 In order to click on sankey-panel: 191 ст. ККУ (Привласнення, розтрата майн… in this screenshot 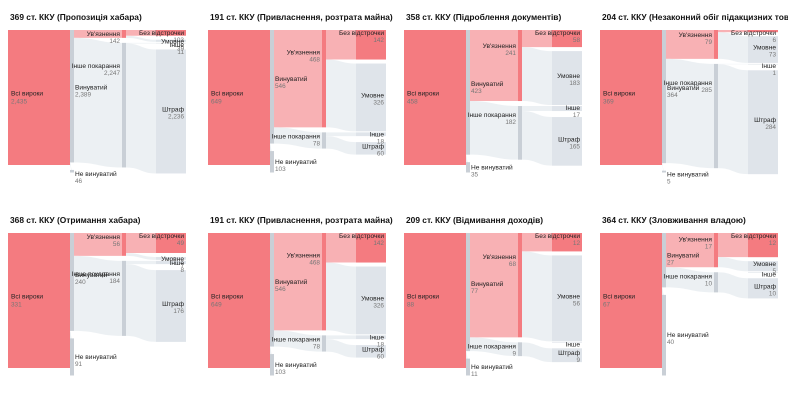, I will do `click(298, 298)`.